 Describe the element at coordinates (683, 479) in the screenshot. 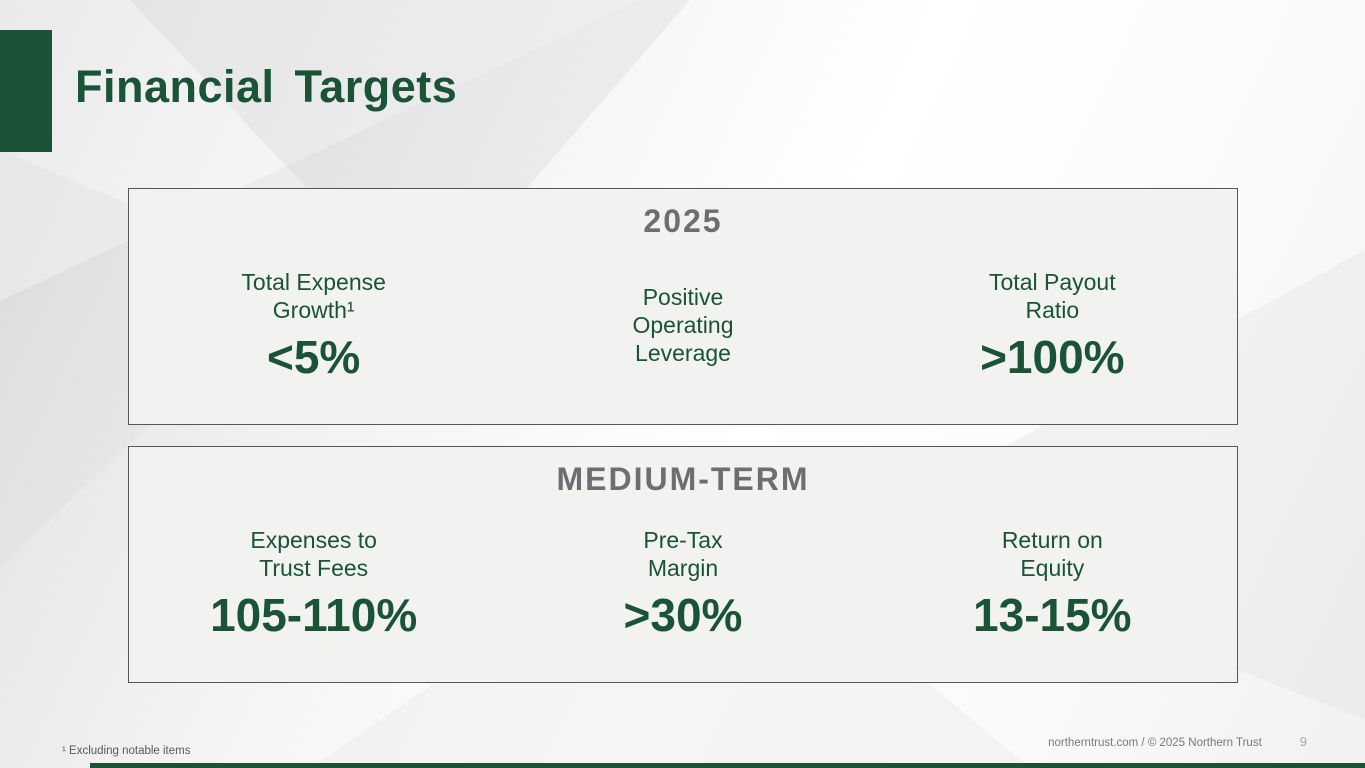

I see `box-heading-medium-term: MEDIUM-TERM` at that location.